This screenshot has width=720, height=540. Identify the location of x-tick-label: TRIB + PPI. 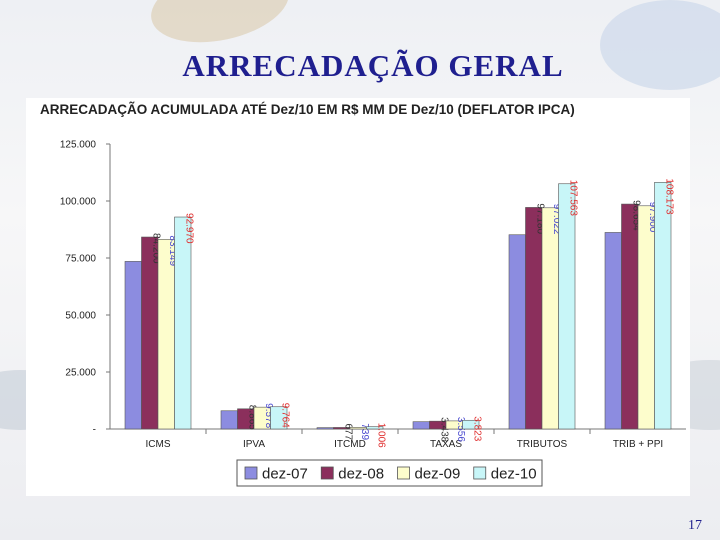
(638, 444).